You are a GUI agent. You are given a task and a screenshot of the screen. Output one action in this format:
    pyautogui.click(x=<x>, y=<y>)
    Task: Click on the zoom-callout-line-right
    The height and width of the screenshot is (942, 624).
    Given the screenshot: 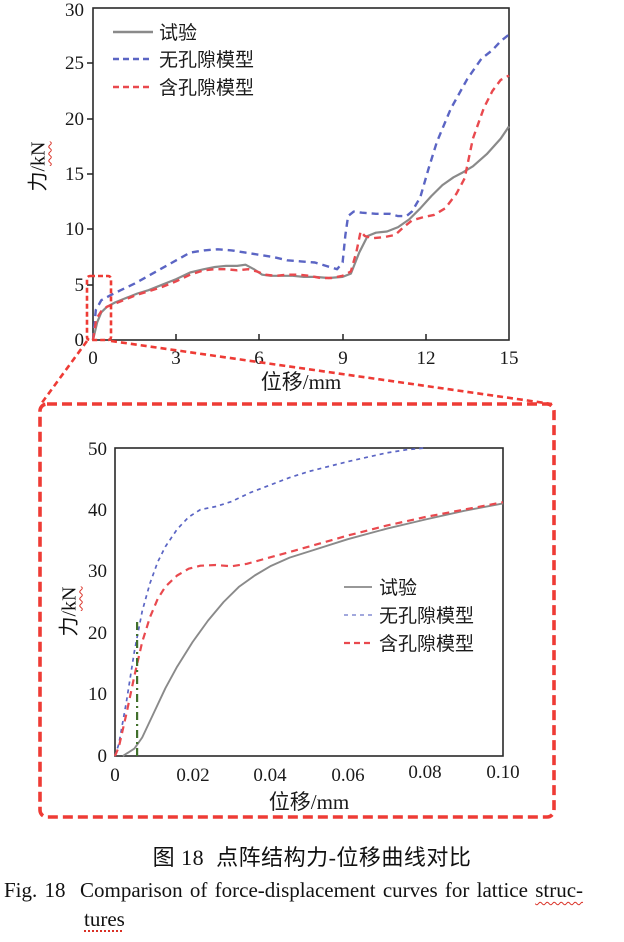 What is the action you would take?
    pyautogui.click(x=331, y=372)
    